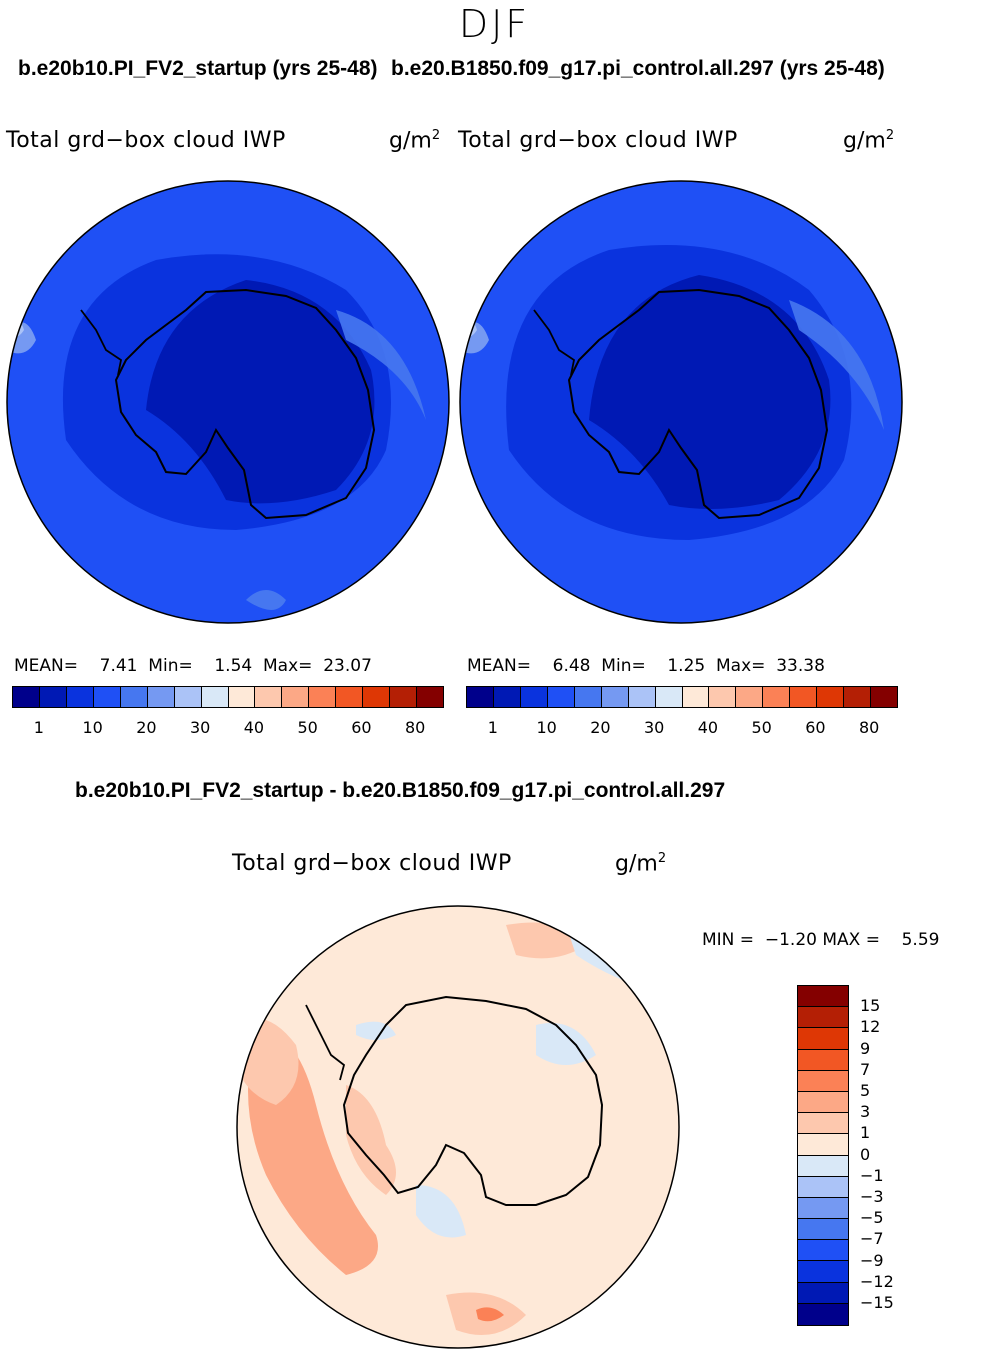 Image resolution: width=989 pixels, height=1353 pixels. Describe the element at coordinates (698, 404) in the screenshot. I see `right-antarctica-coastline` at that location.